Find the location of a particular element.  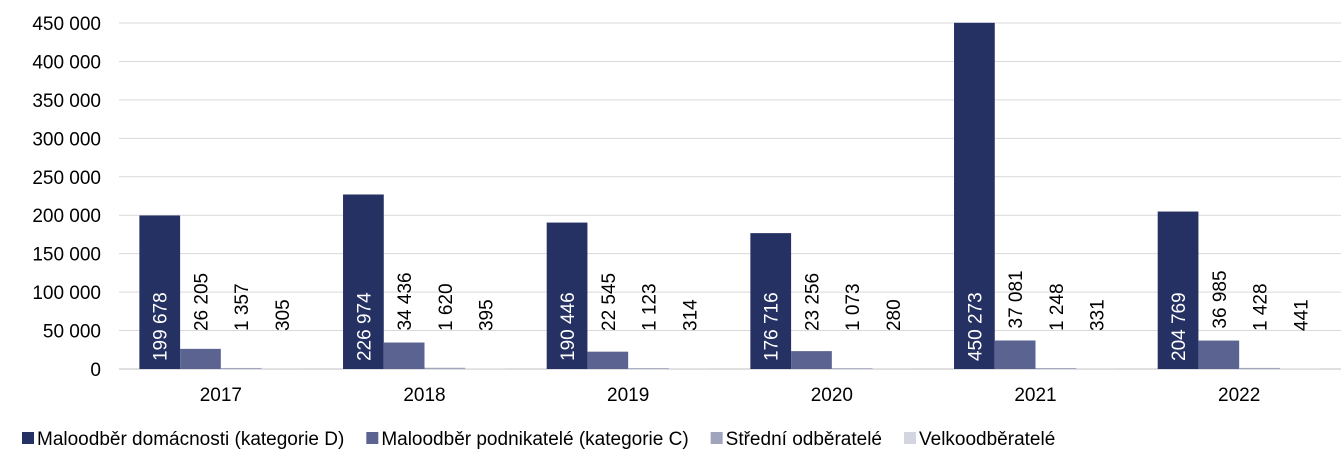

value-label: 23 256 is located at coordinates (812, 302).